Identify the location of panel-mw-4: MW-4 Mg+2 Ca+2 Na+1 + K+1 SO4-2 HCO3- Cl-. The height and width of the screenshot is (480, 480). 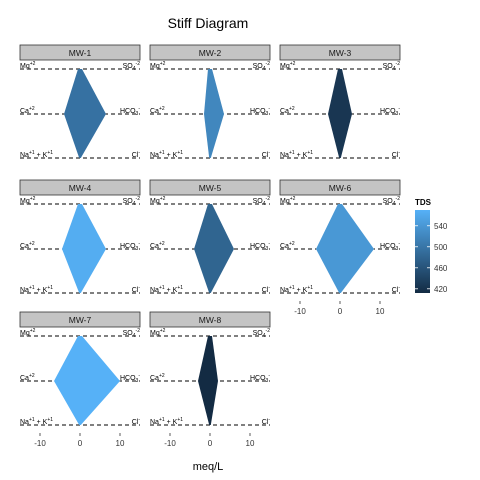
(80, 236).